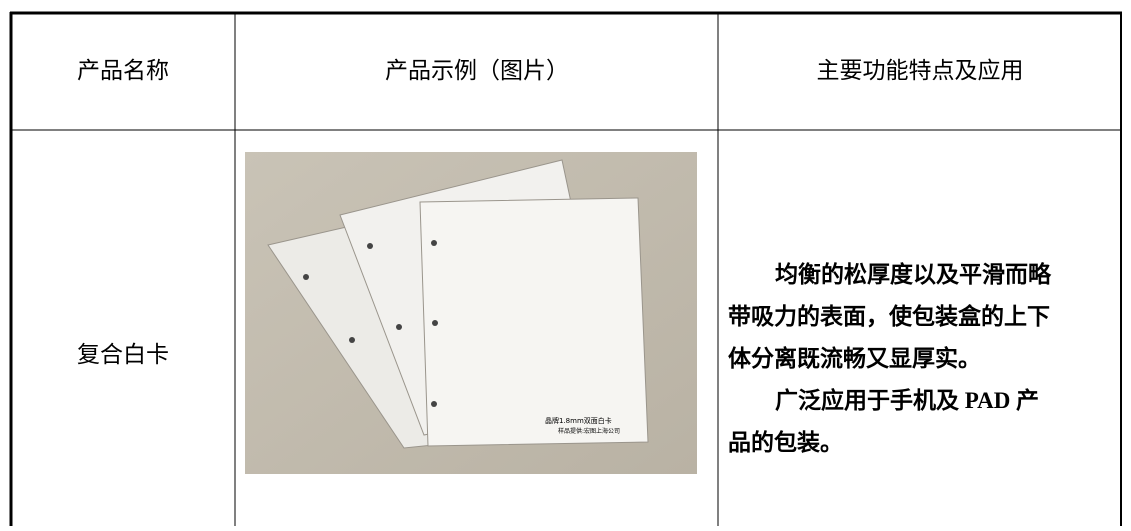 This screenshot has height=531, width=1131. I want to click on header-cell: 产品示例（图片）, so click(477, 70).